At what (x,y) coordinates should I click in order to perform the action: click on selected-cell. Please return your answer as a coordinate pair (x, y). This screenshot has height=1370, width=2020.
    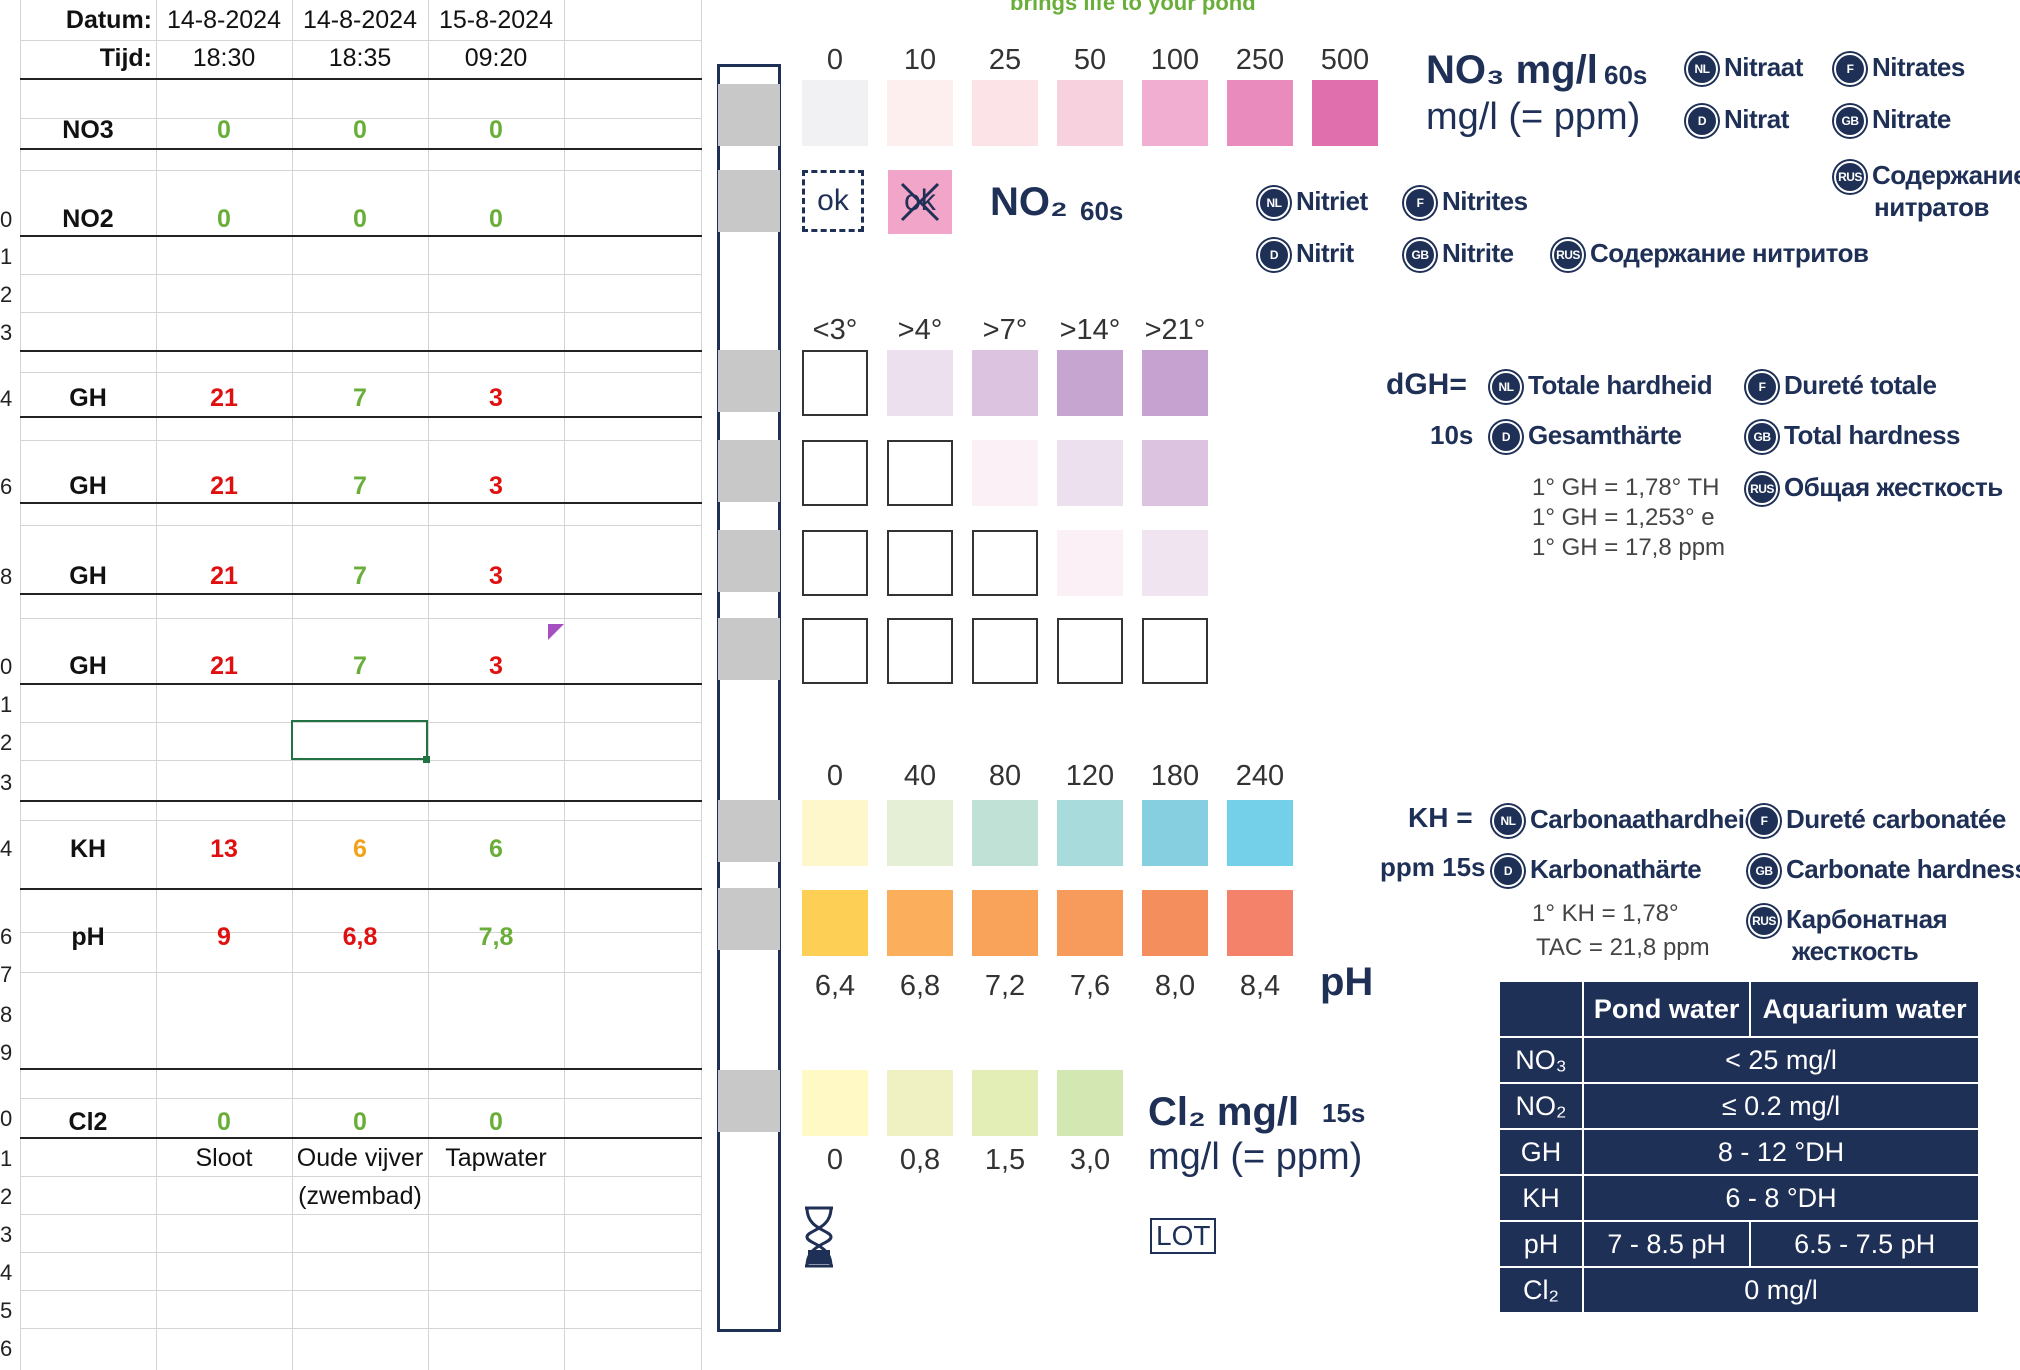
    Looking at the image, I should click on (359, 740).